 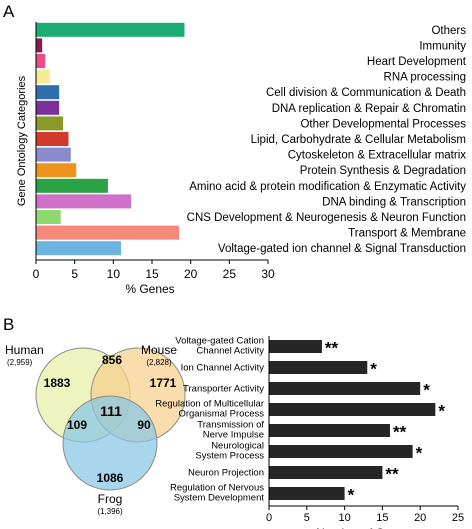 I want to click on category-label-cytoskeleton-extracellular-matrix: Cytoskeleton & Extracellular matrix, so click(x=377, y=156).